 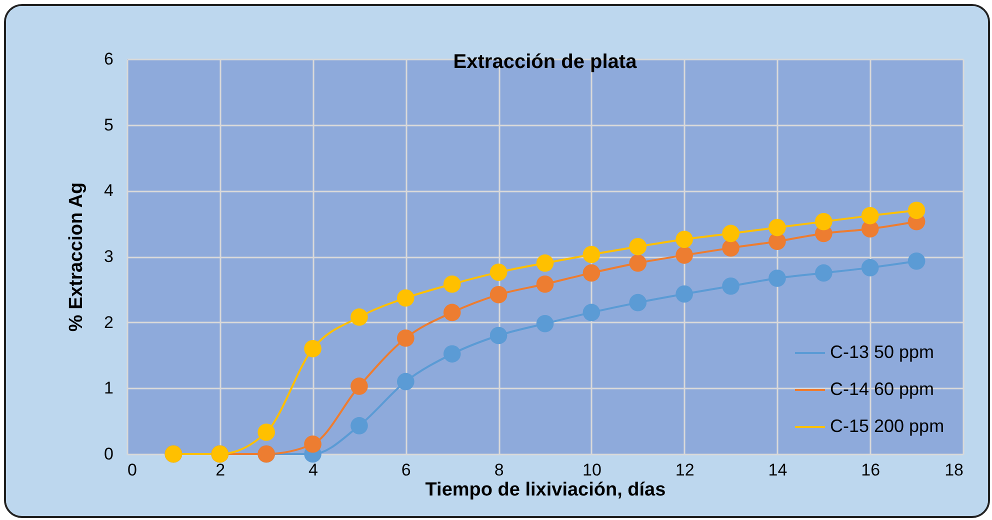 What do you see at coordinates (132, 470) in the screenshot?
I see `x-tick-label: 0` at bounding box center [132, 470].